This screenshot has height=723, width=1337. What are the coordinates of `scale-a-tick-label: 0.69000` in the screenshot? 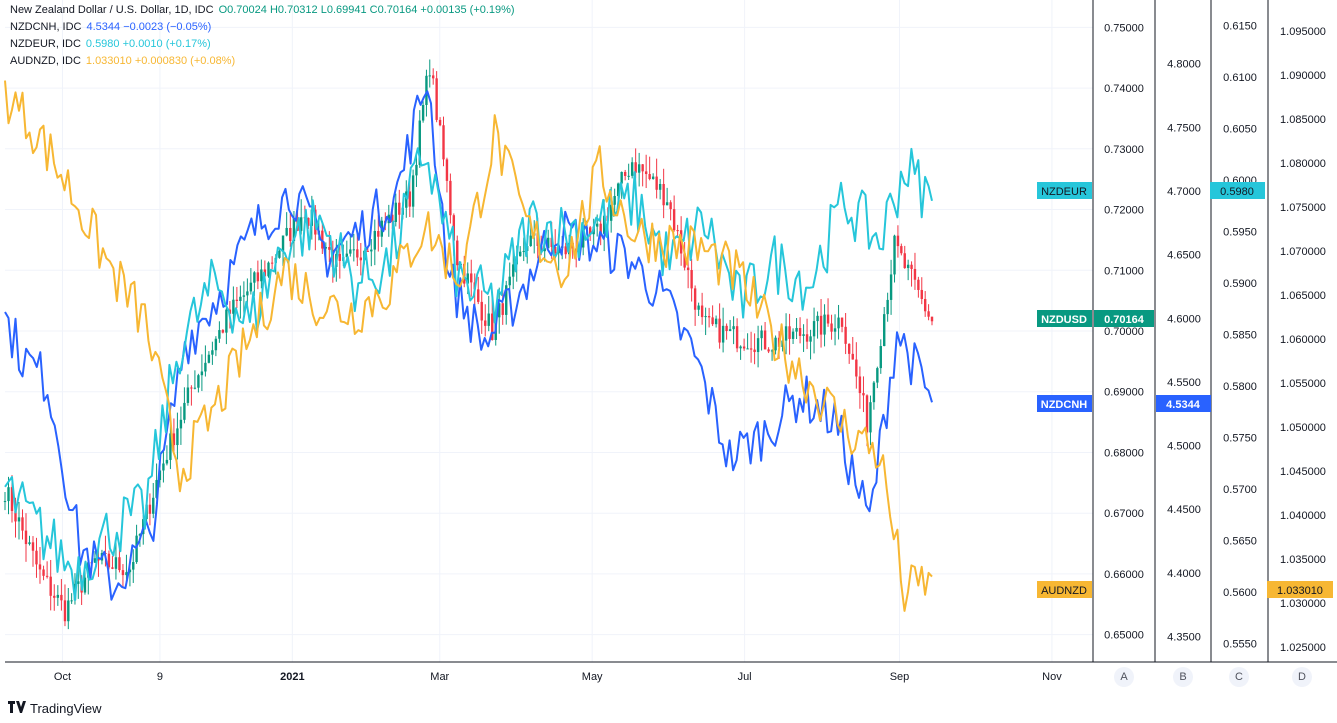 It's located at (1124, 393).